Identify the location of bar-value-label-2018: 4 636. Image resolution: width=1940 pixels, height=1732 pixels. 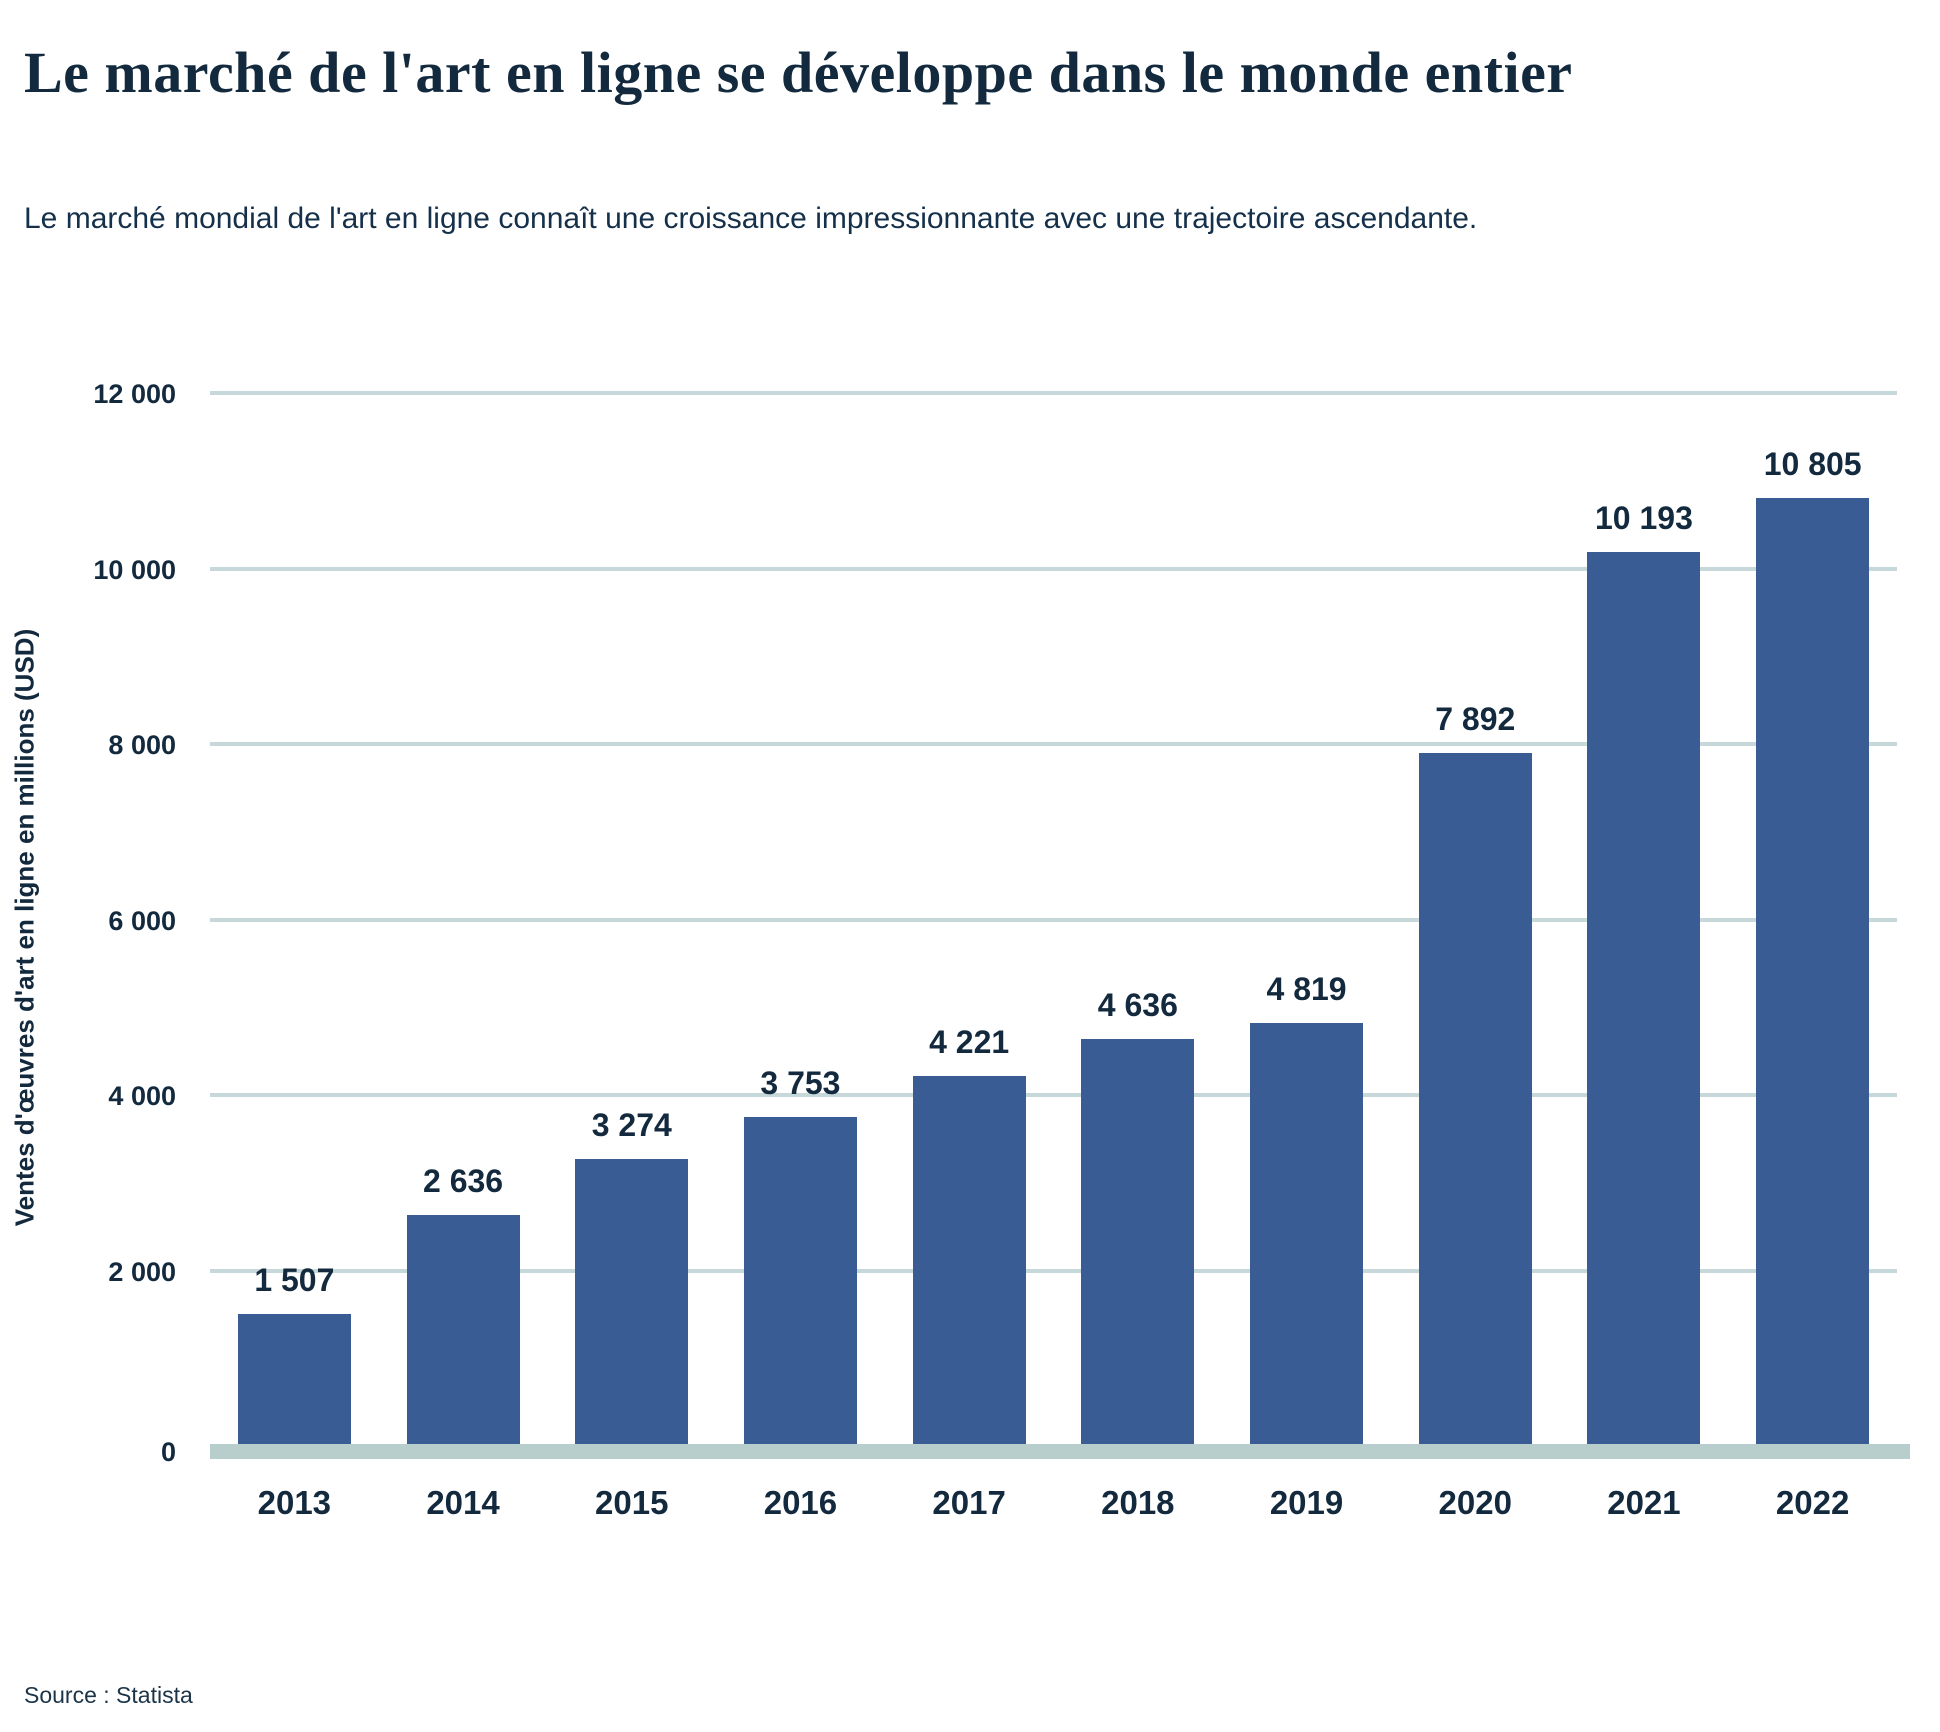
(1137, 1005).